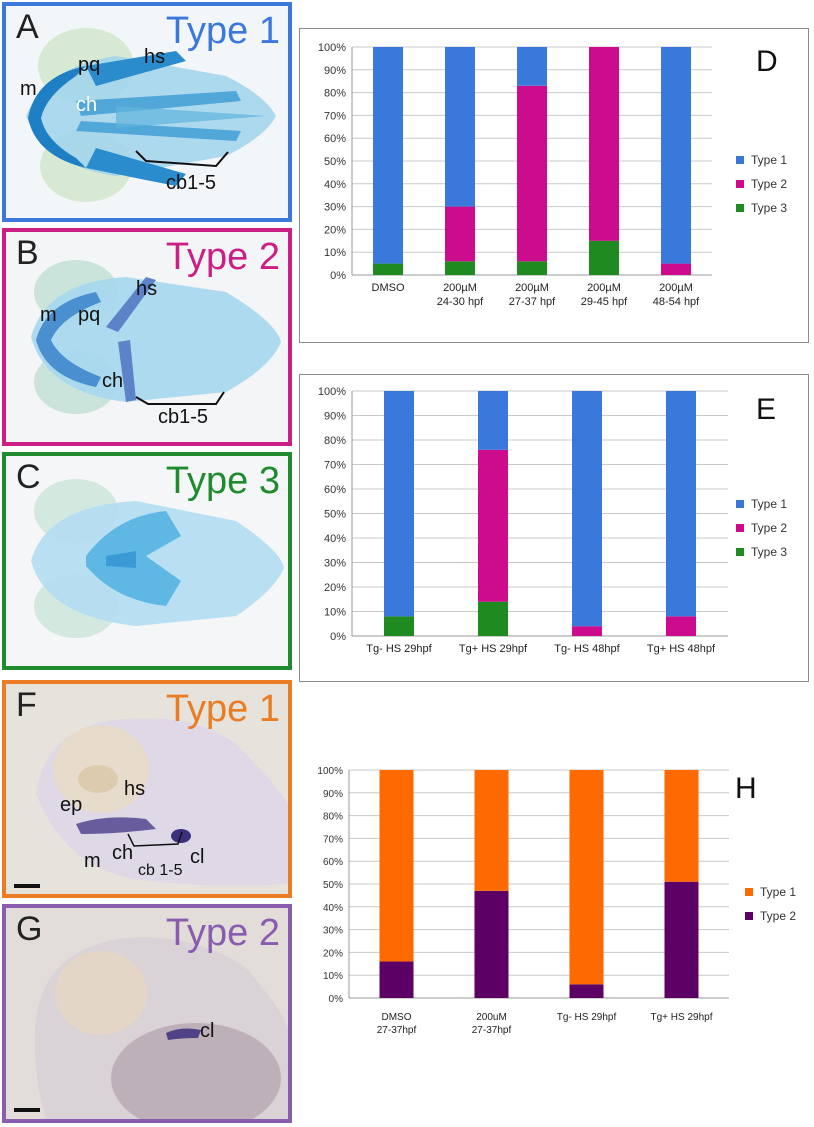 Image resolution: width=814 pixels, height=1127 pixels. Describe the element at coordinates (766, 409) in the screenshot. I see `chart-letter-e: E` at that location.